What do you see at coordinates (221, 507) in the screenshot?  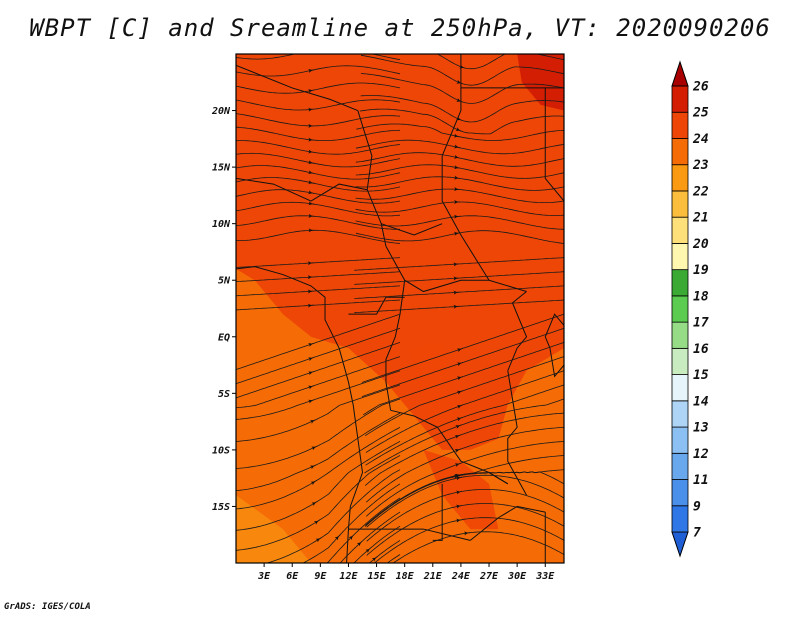 I see `y-tick-label: 15S` at bounding box center [221, 507].